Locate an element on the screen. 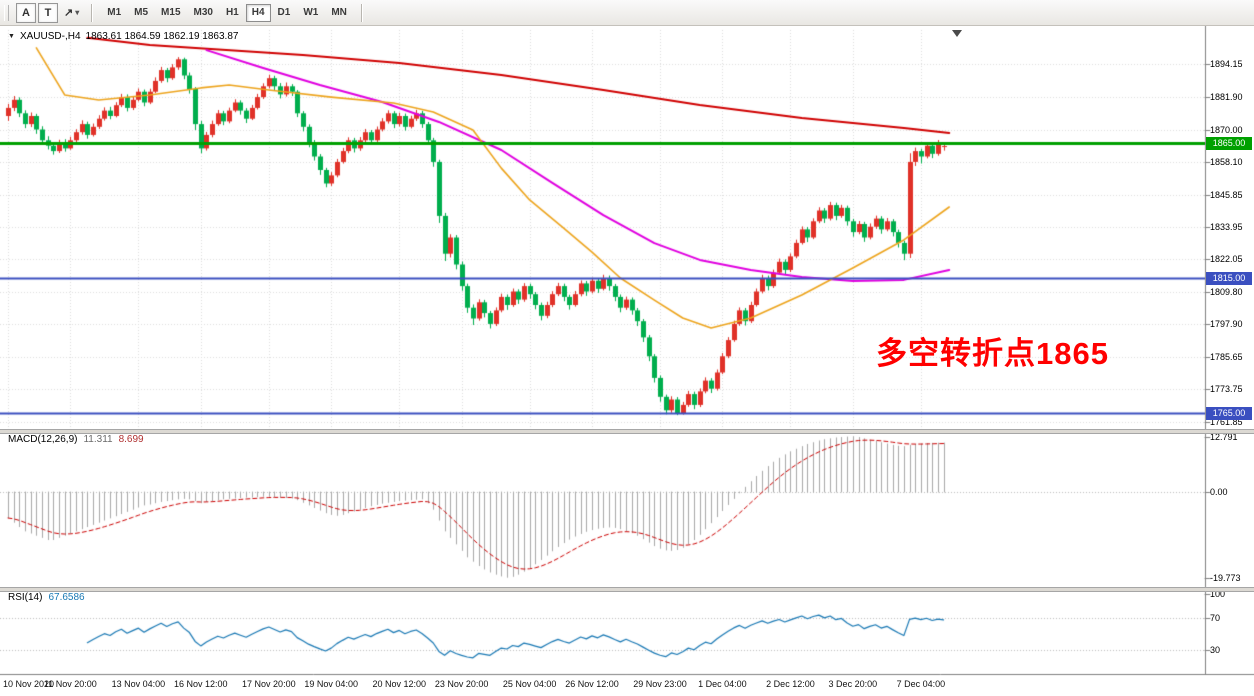  draw-tool-button: ↗ ▾ is located at coordinates (71, 13).